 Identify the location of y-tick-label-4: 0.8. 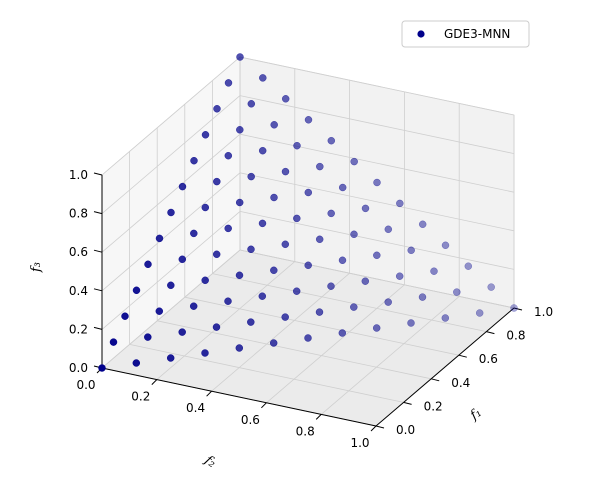
(305, 431).